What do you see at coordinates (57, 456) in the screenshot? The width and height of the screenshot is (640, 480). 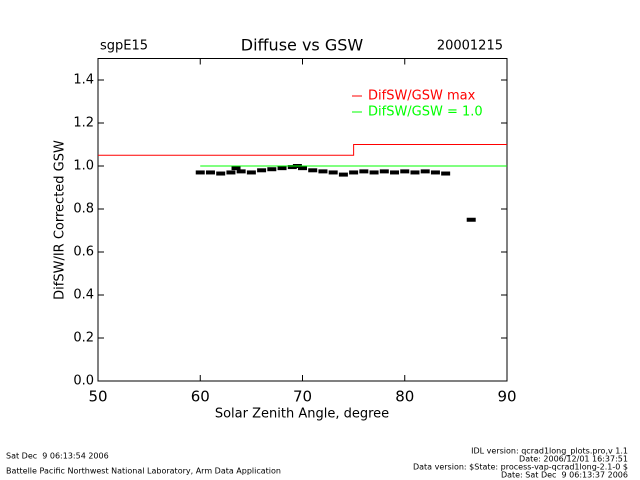 I see `footer-run-date: Sat Dec 9 06:13:54 2006` at bounding box center [57, 456].